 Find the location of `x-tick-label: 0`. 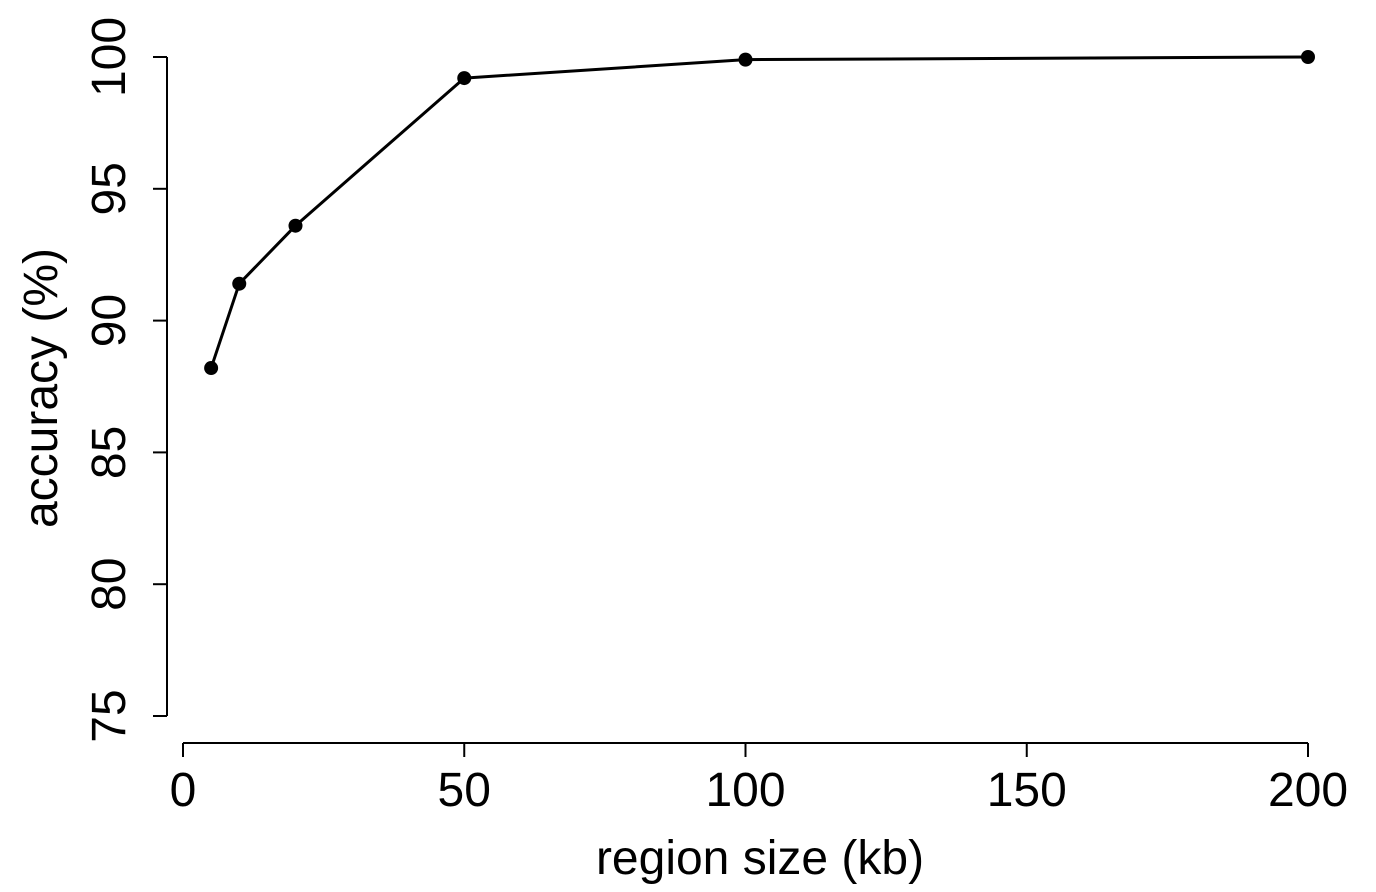

x-tick-label: 0 is located at coordinates (183, 790).